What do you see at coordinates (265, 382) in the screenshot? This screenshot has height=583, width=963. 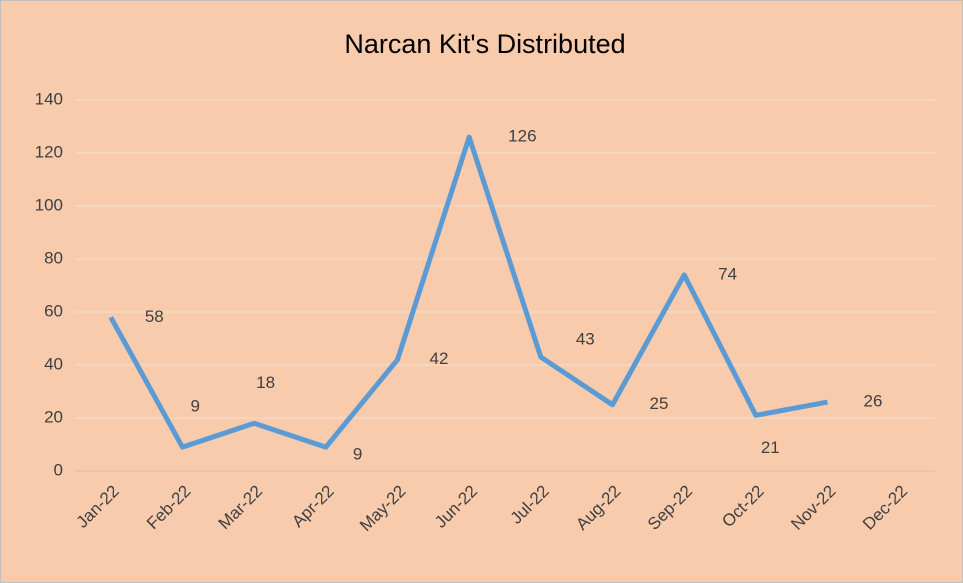 I see `data-label: 18` at bounding box center [265, 382].